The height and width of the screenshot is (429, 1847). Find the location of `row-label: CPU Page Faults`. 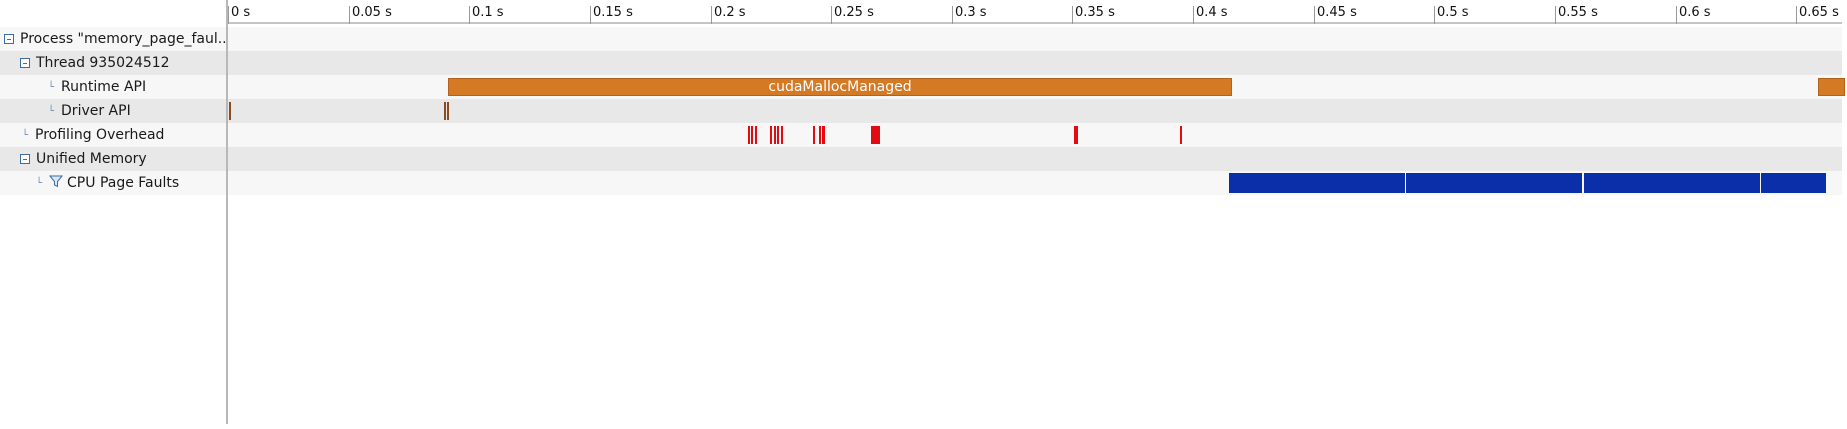

row-label: CPU Page Faults is located at coordinates (123, 183).